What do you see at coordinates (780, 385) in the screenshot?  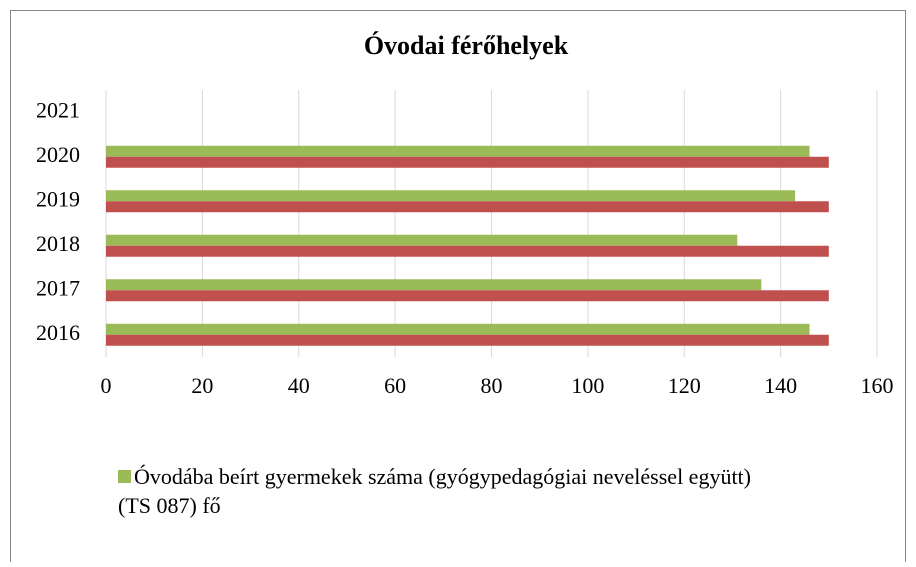 I see `x-tick-label: 140` at bounding box center [780, 385].